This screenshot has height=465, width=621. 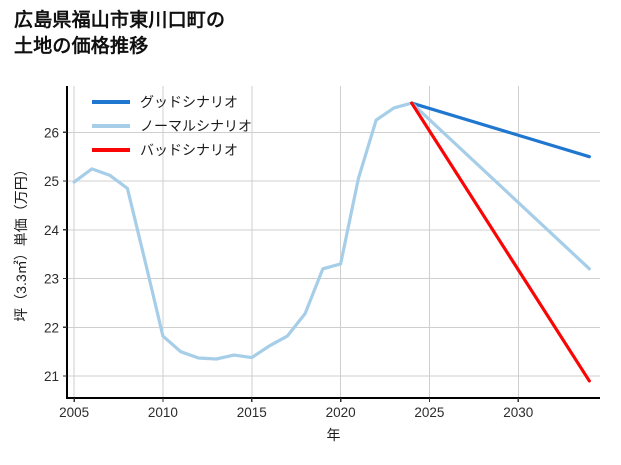 What do you see at coordinates (51, 181) in the screenshot?
I see `y-tick-label: 25` at bounding box center [51, 181].